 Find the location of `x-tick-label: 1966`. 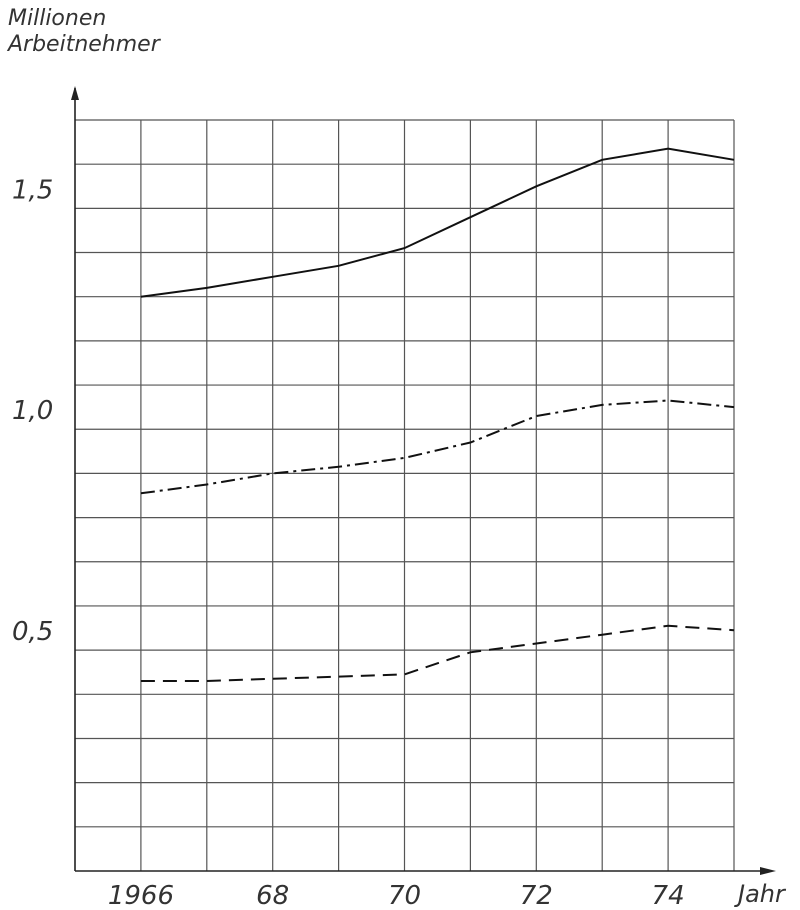

x-tick-label: 1966 is located at coordinates (141, 895).